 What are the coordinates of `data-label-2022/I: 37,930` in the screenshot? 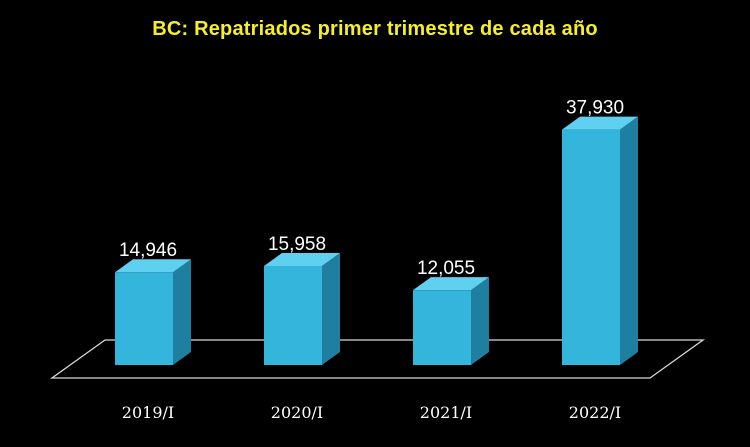 It's located at (595, 108).